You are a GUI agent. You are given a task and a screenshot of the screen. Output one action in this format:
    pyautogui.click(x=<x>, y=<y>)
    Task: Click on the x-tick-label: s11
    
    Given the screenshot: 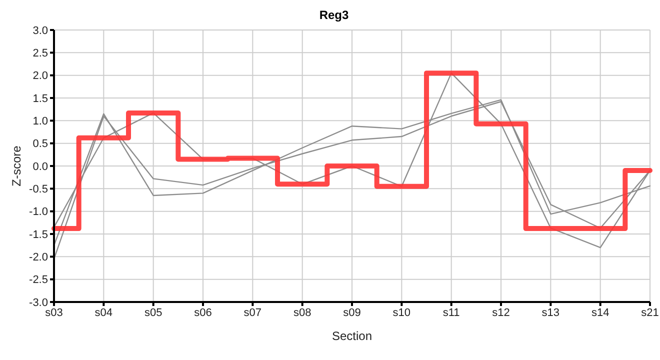 What is the action you would take?
    pyautogui.click(x=451, y=312)
    